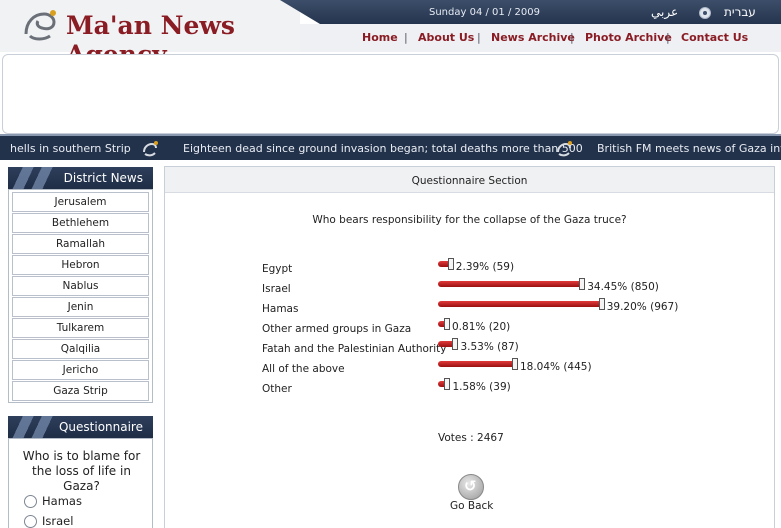 The height and width of the screenshot is (528, 781). Describe the element at coordinates (446, 37) in the screenshot. I see `nav-about-us: About Us` at that location.